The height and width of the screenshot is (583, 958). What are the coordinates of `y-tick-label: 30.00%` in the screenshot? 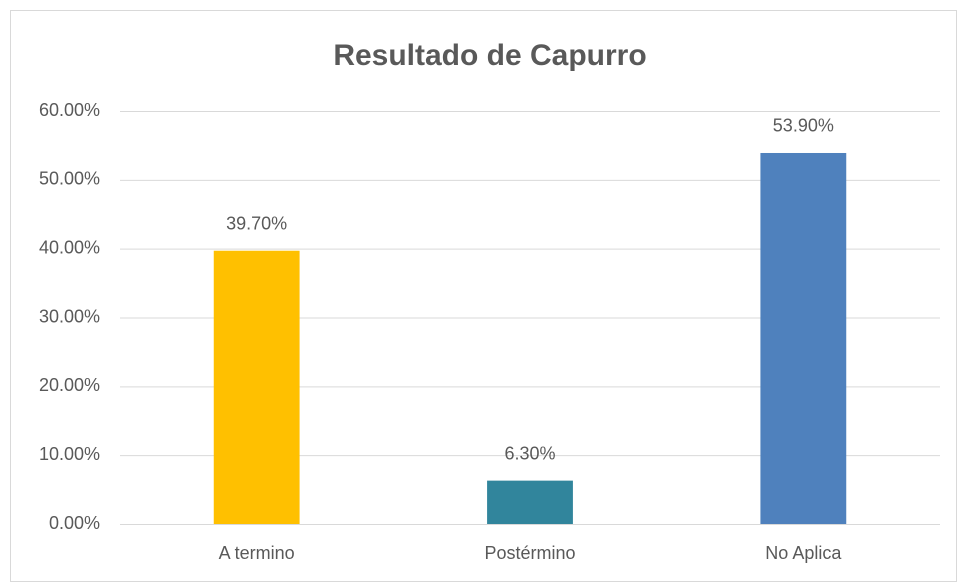 It's located at (69, 316).